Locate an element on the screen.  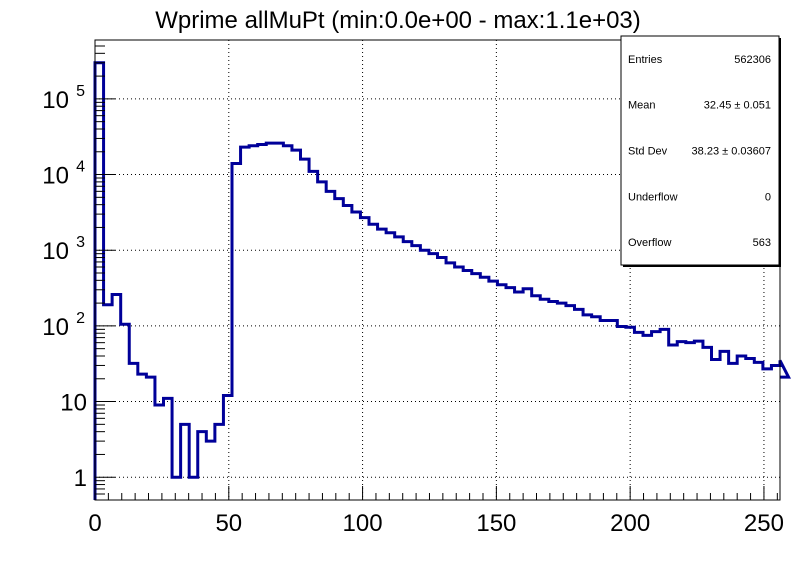
stats-value: 38.23 ± 0.03607 is located at coordinates (731, 152).